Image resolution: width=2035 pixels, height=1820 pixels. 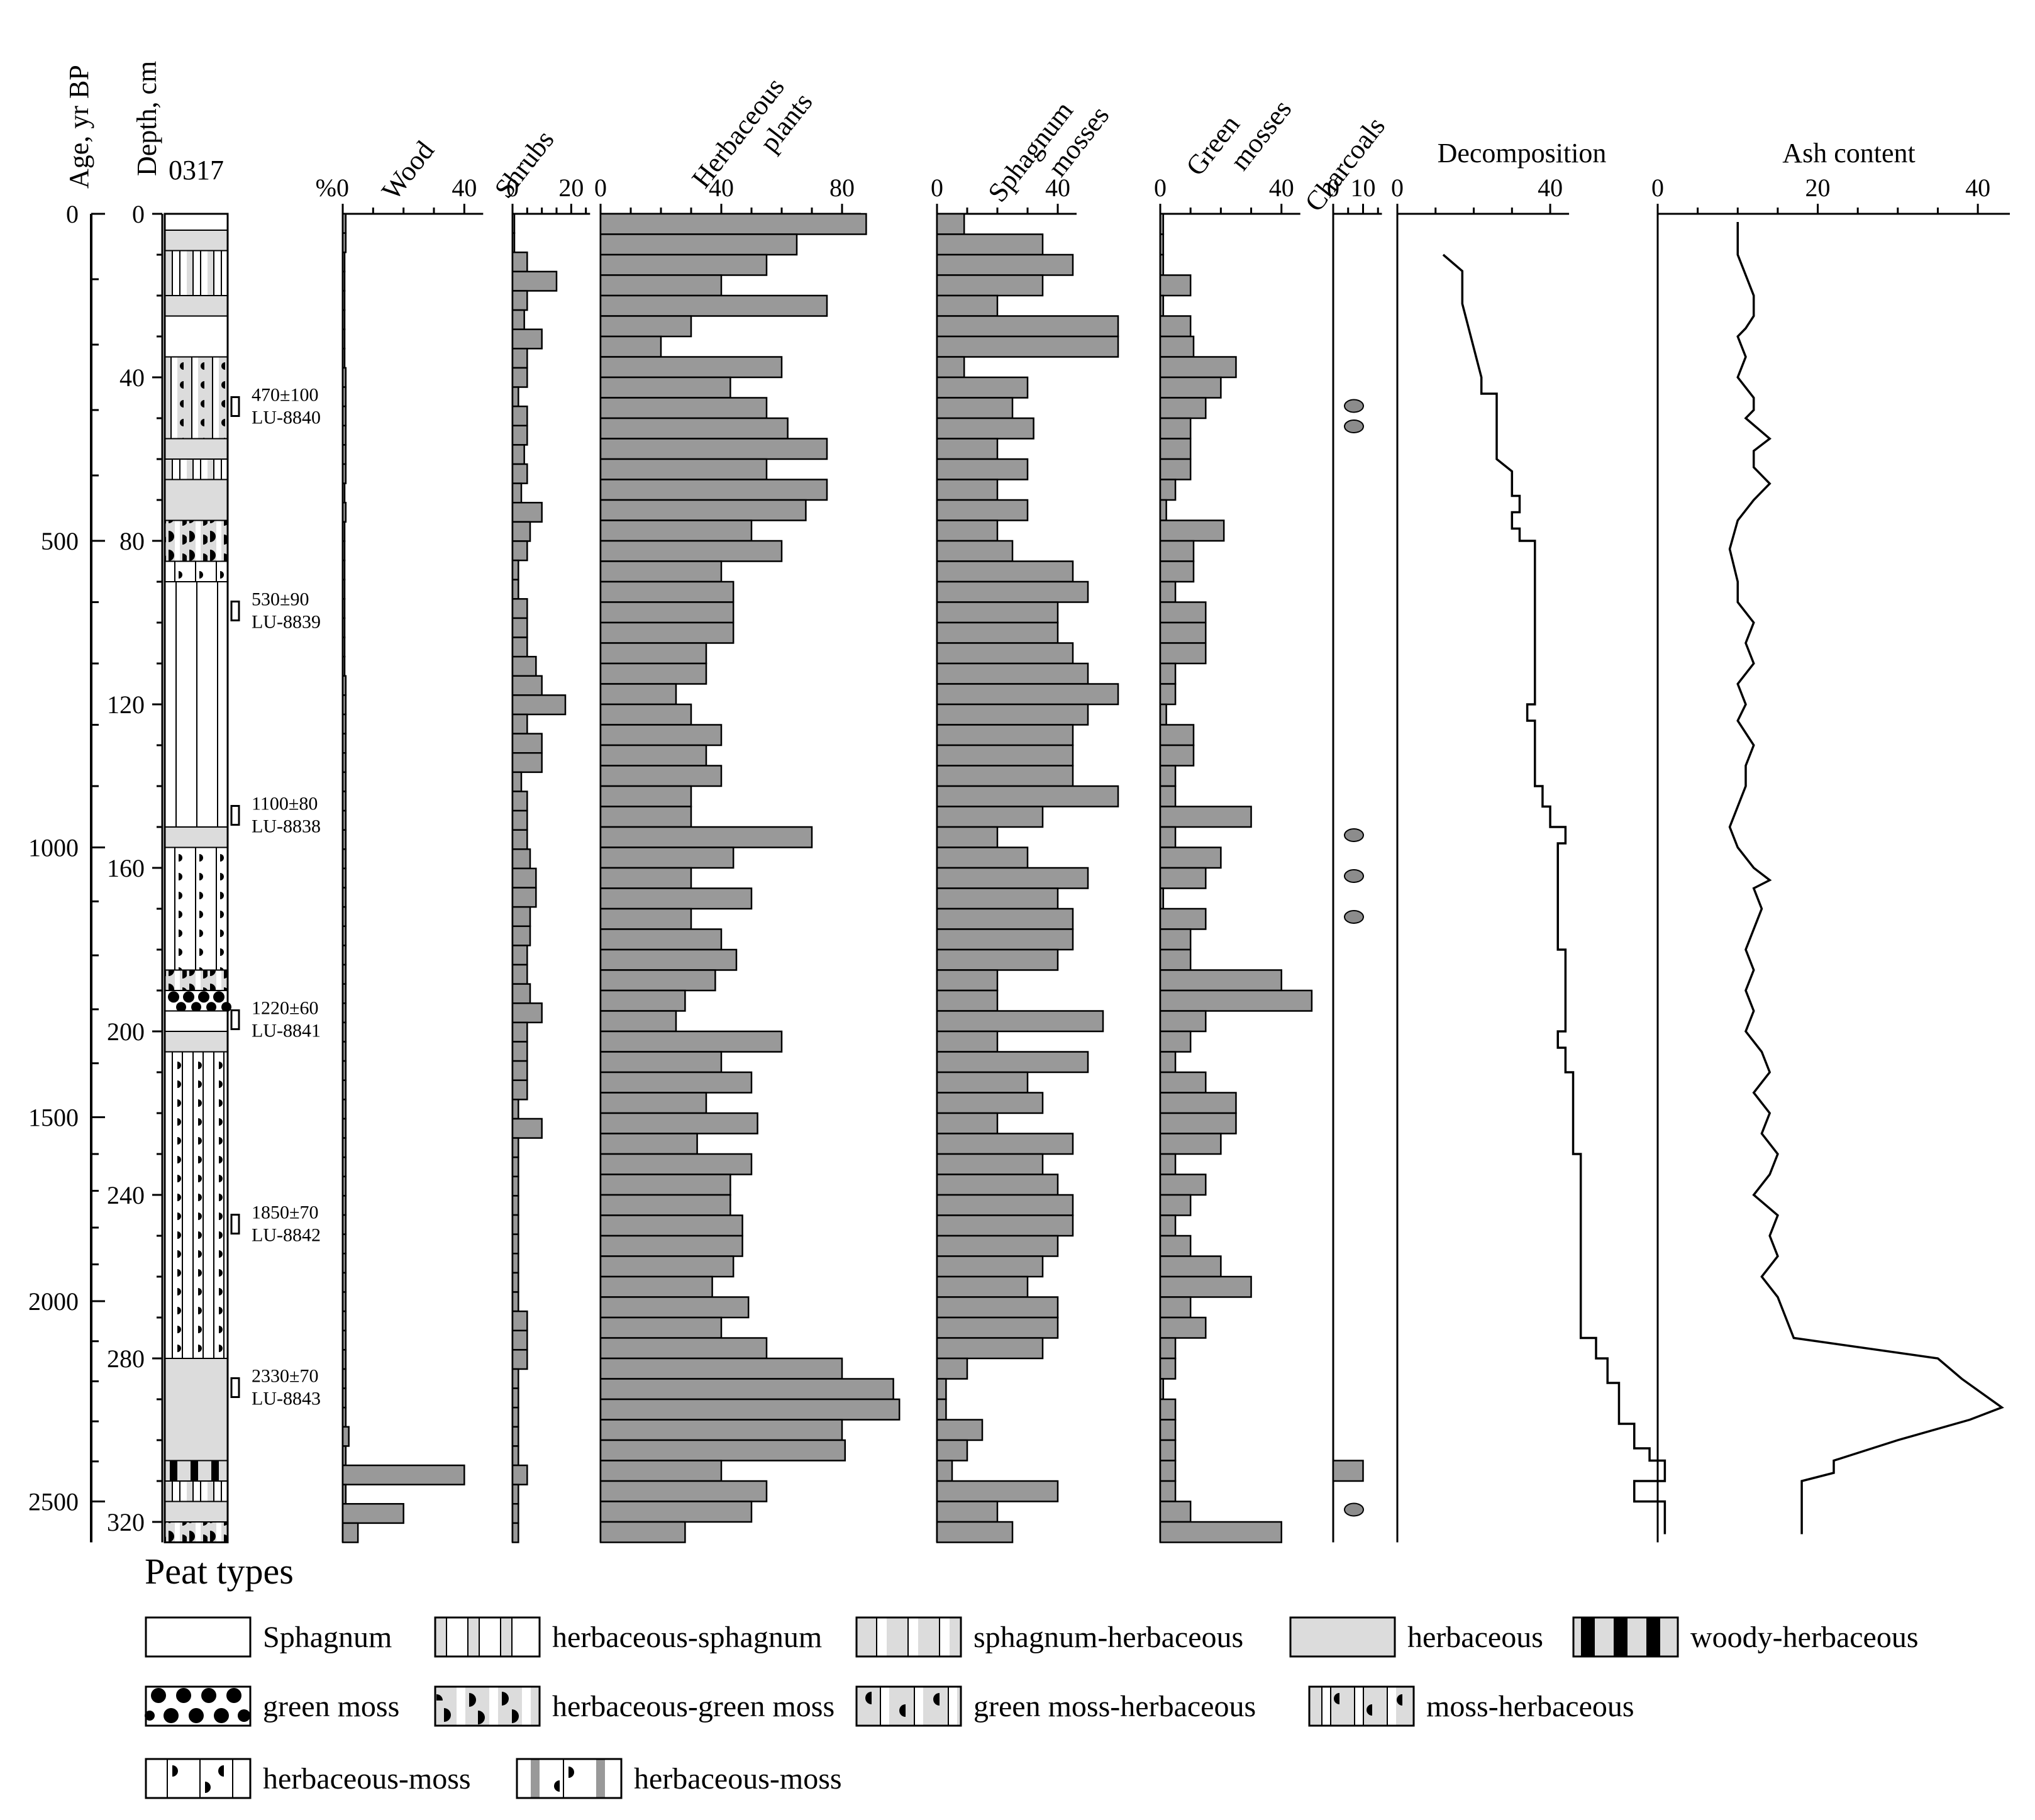 What do you see at coordinates (738, 1778) in the screenshot?
I see `legend-label: herbaceous-moss` at bounding box center [738, 1778].